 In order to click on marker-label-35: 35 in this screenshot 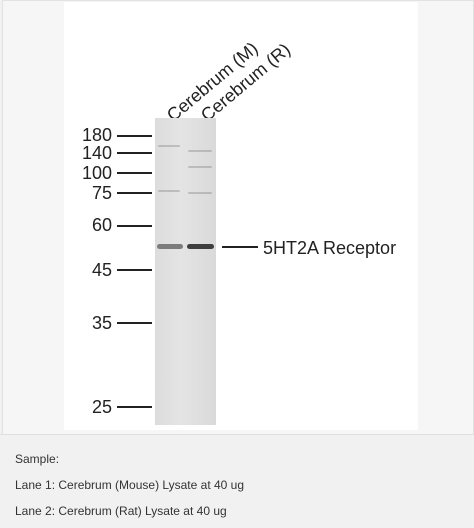, I will do `click(101, 323)`.